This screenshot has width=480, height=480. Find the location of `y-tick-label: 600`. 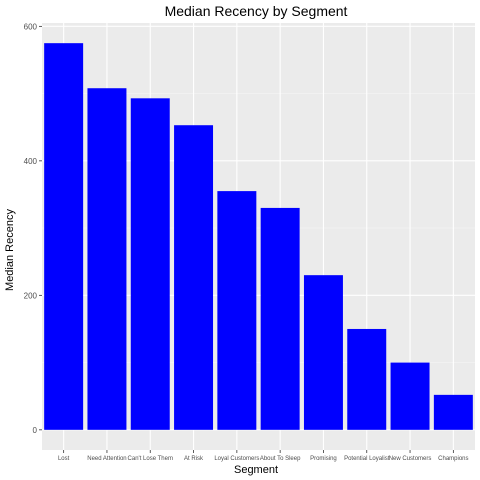

y-tick-label: 600 is located at coordinates (31, 26).